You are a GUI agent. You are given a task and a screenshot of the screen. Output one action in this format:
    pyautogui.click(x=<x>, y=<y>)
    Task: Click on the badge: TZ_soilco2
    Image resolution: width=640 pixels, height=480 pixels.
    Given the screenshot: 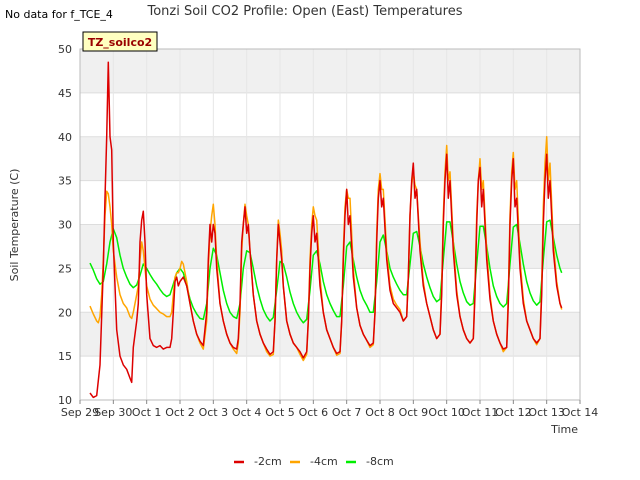 What is the action you would take?
    pyautogui.click(x=120, y=41)
    